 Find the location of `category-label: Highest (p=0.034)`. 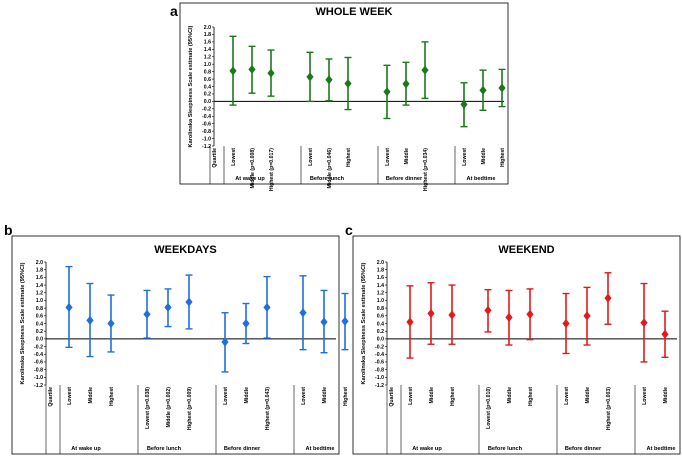

category-label: Highest (p=0.034) is located at coordinates (426, 169).